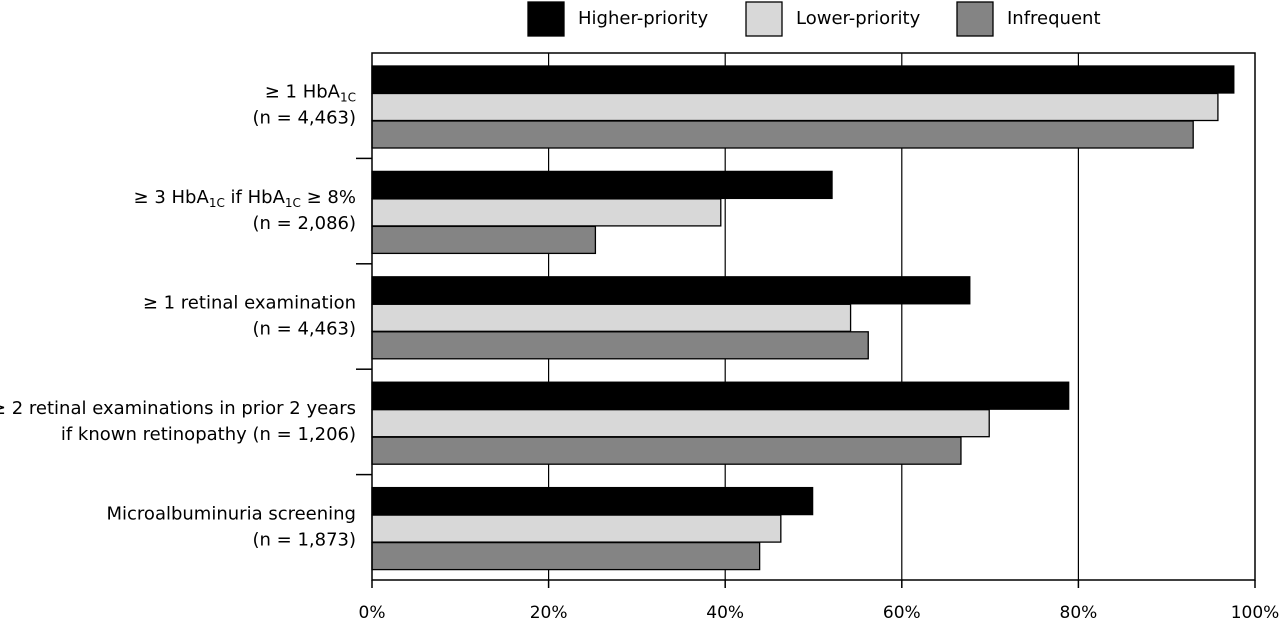 The image size is (1280, 627). I want to click on x-axis-ticks: 0% 20% 40% 60% 80% 100%, so click(819, 601).